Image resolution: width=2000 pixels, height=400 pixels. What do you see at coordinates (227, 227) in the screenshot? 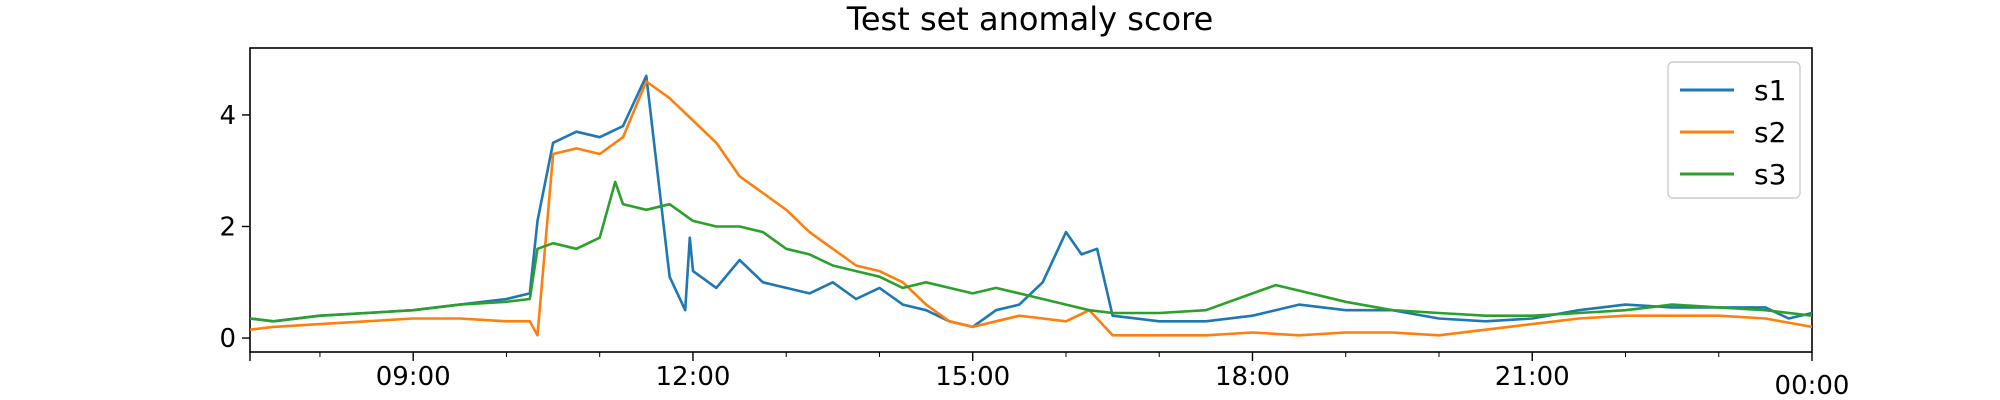
I see `y-tick-label: 2` at bounding box center [227, 227].